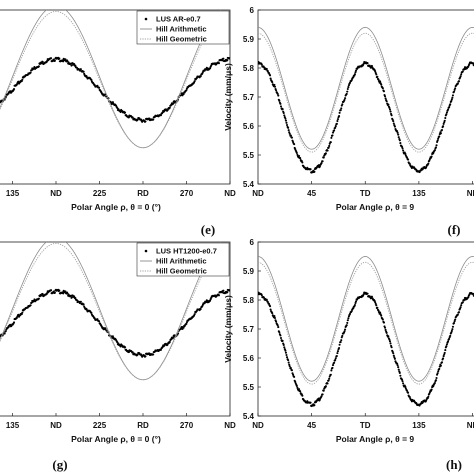 The height and width of the screenshot is (474, 474). Describe the element at coordinates (454, 464) in the screenshot. I see `panel-label: (h)` at that location.